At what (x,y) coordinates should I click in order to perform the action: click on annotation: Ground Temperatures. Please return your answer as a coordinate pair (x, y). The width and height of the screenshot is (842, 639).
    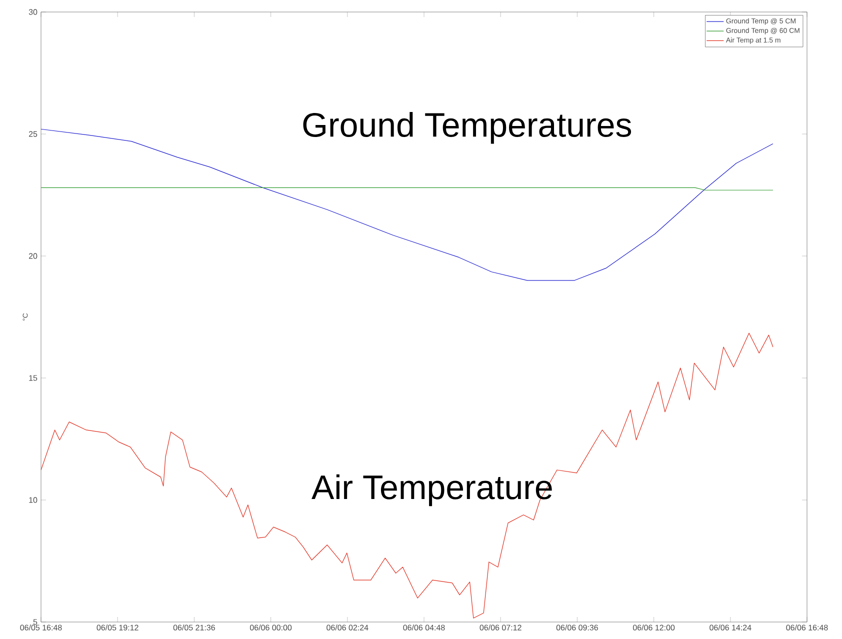
    Looking at the image, I should click on (467, 128).